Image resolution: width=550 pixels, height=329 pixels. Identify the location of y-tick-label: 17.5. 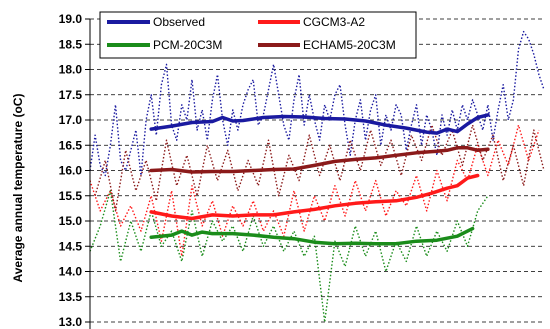
(71, 95).